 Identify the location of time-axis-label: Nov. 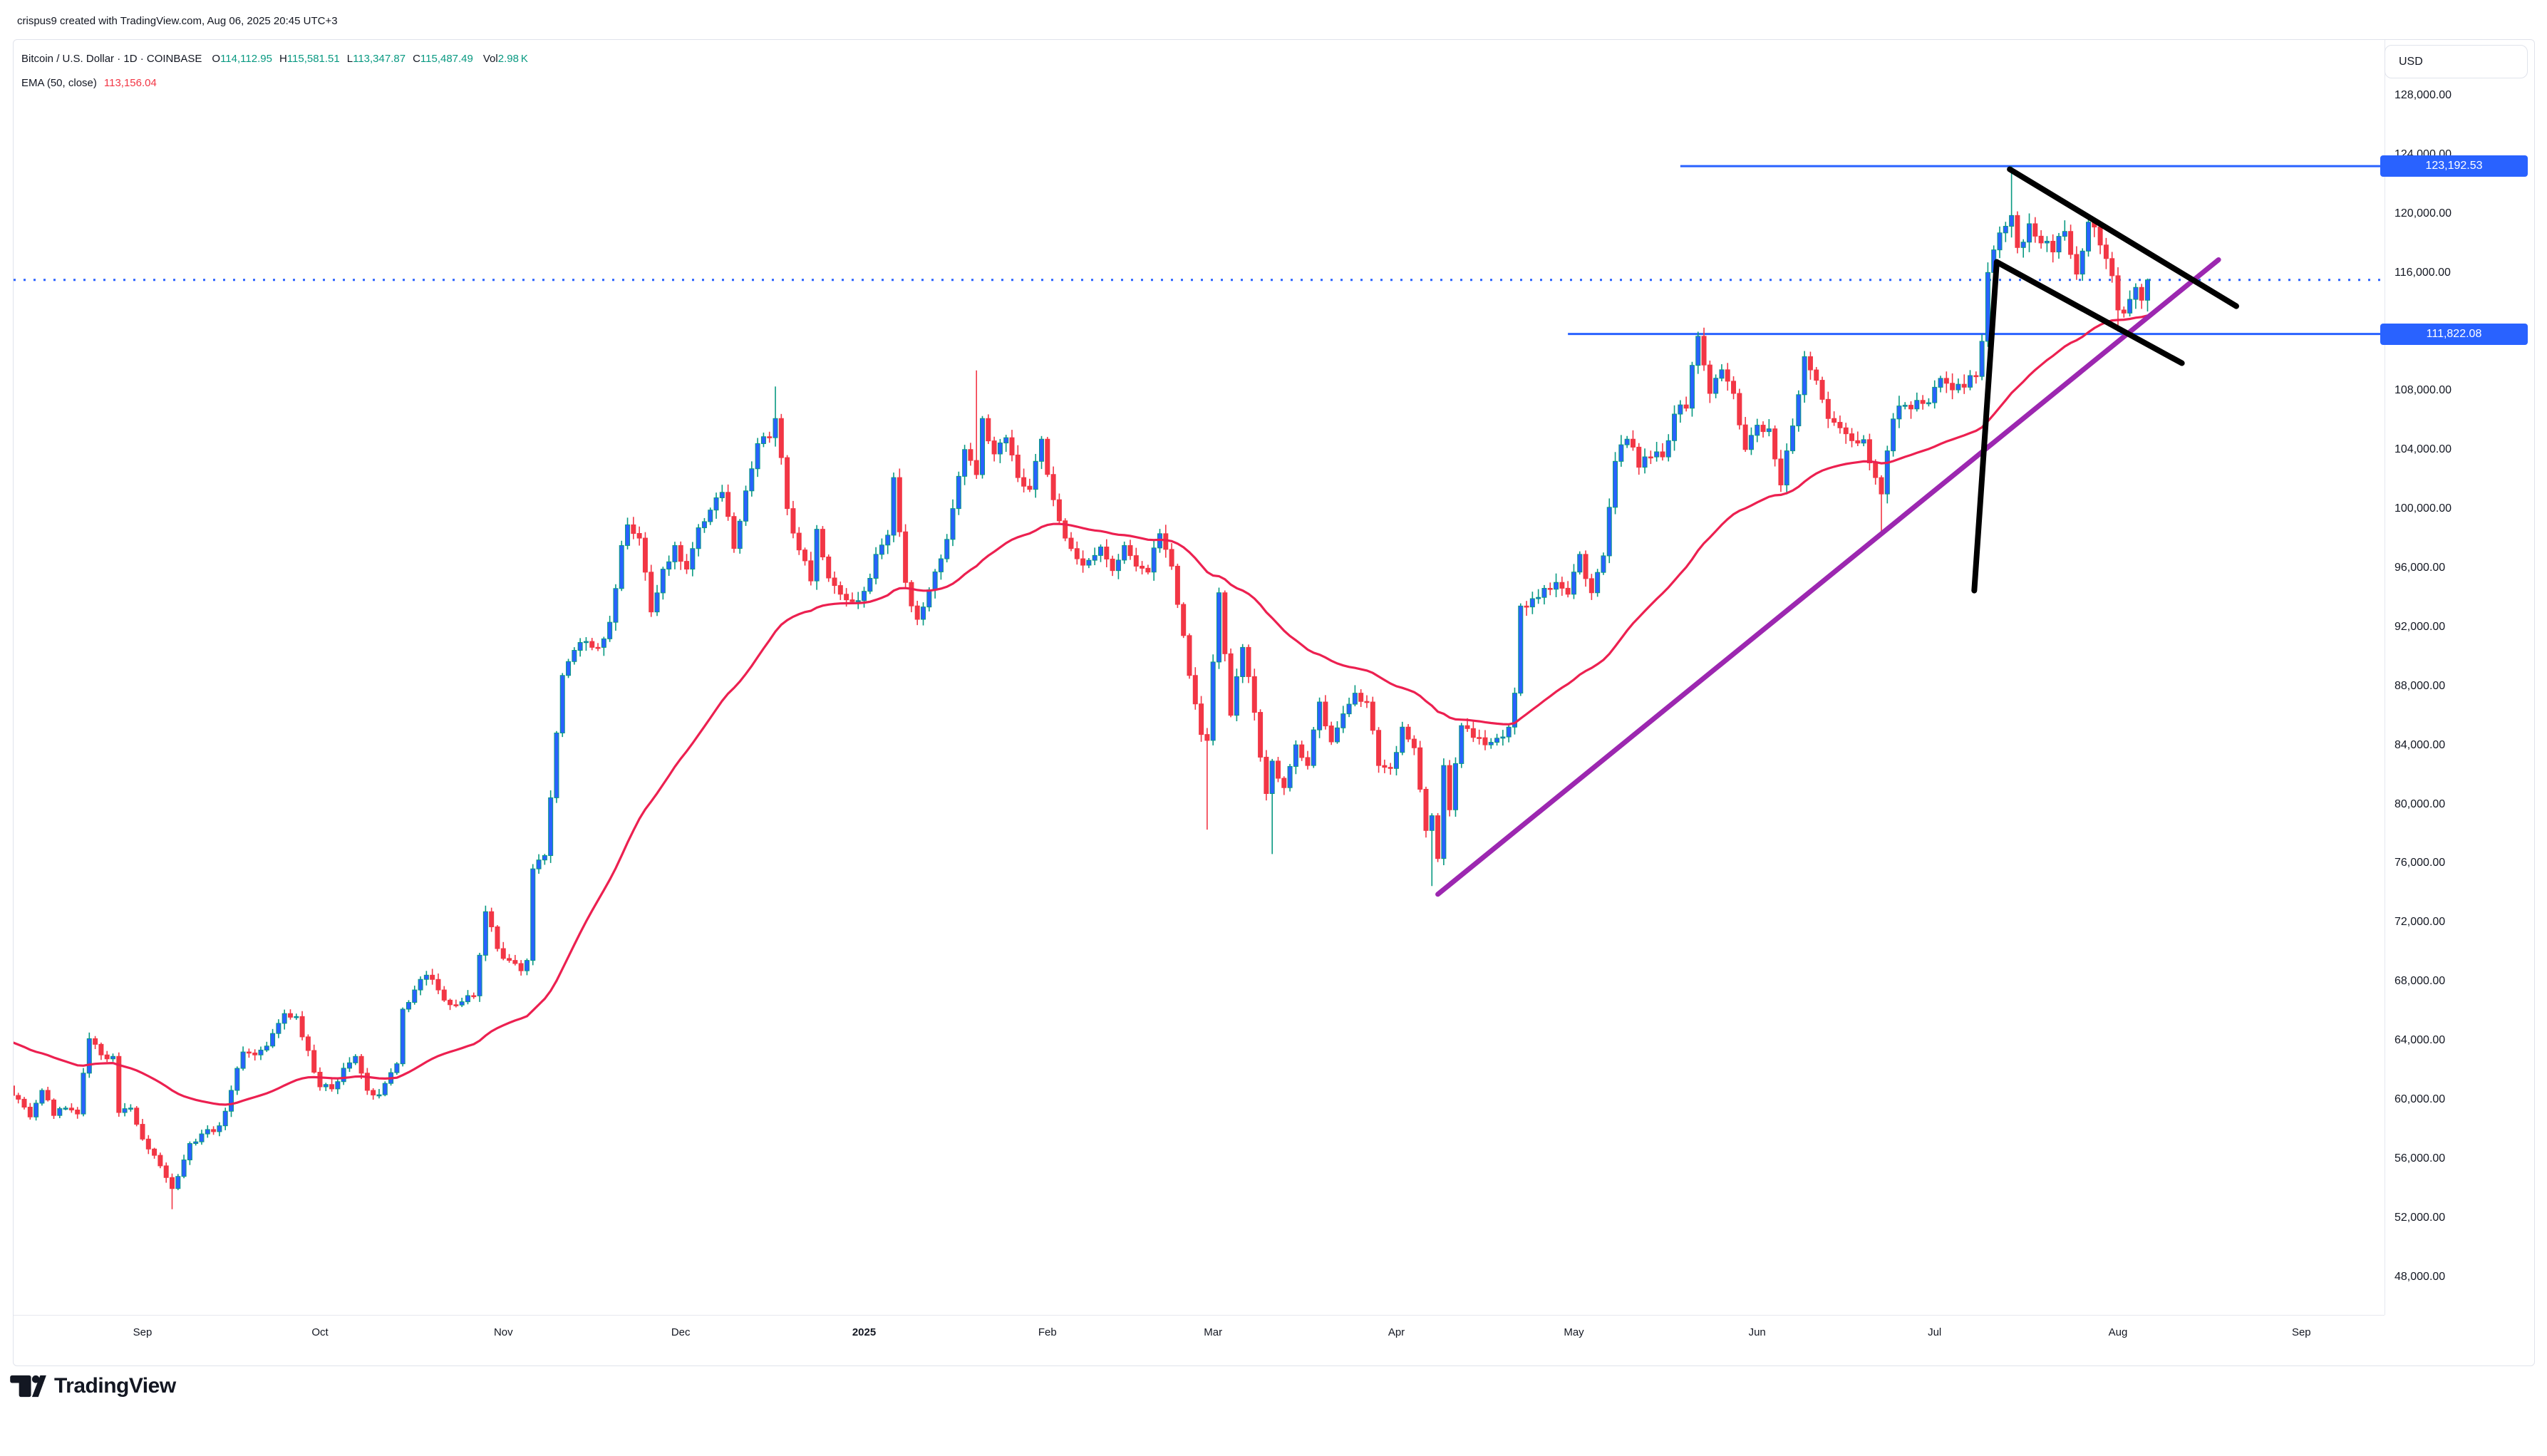
(503, 1332).